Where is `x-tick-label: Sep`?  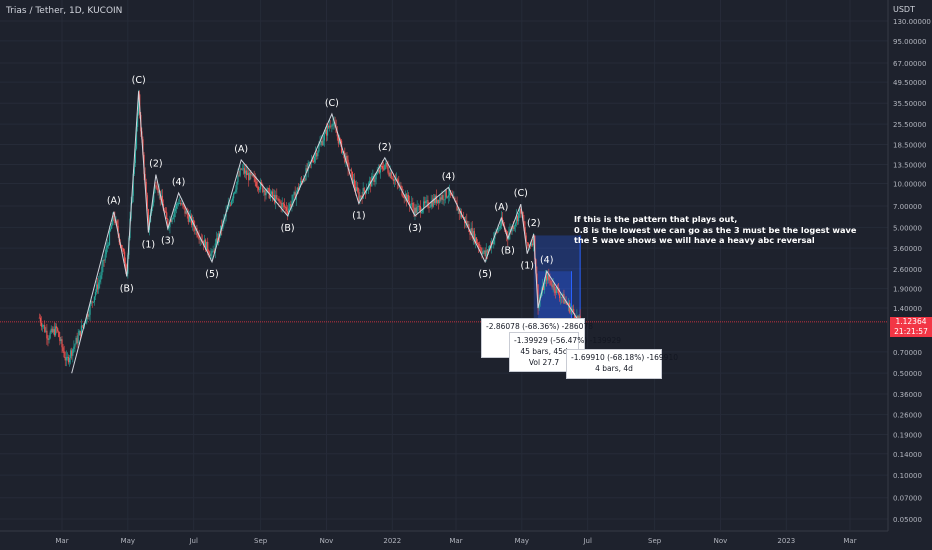 x-tick-label: Sep is located at coordinates (655, 541).